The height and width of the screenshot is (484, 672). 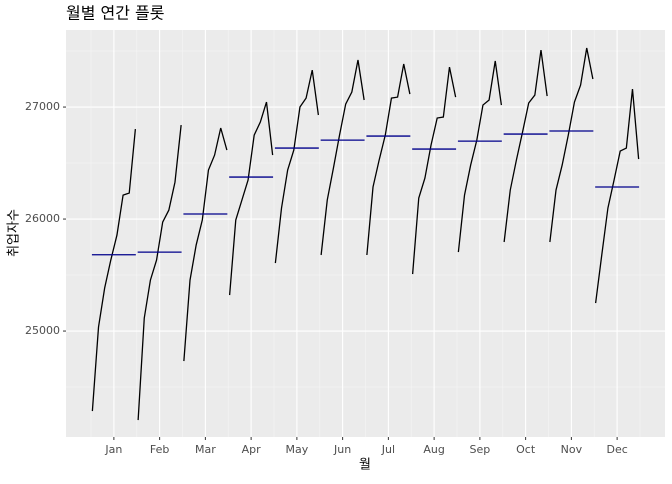 I want to click on x-tick-label: Feb, so click(x=159, y=449).